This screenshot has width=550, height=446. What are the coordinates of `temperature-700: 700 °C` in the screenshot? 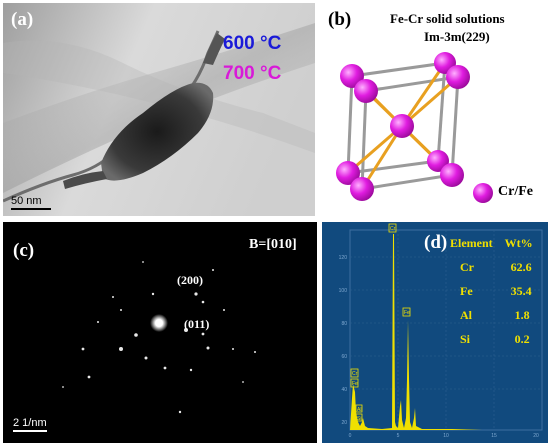 It's located at (252, 73).